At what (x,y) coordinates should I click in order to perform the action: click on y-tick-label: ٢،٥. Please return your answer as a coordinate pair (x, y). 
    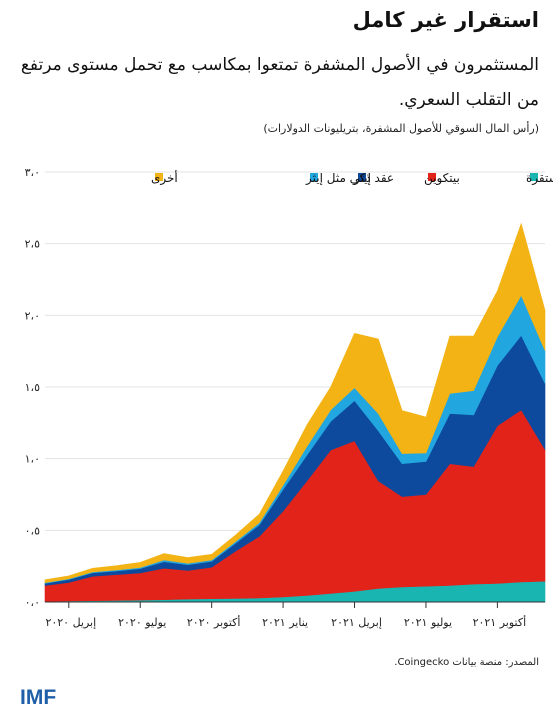
    Looking at the image, I should click on (32, 244).